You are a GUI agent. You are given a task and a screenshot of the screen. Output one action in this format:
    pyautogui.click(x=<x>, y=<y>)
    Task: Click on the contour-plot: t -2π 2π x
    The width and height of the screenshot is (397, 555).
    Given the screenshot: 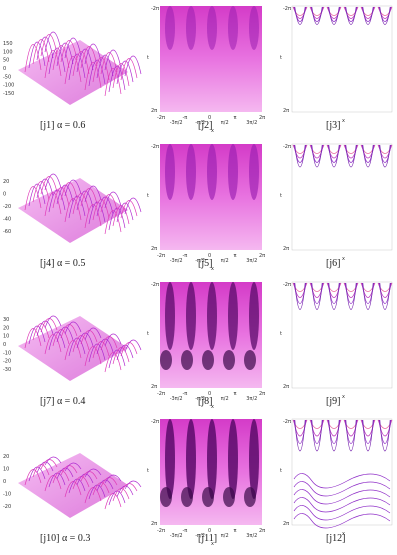 What is the action you would take?
    pyautogui.click(x=336, y=64)
    